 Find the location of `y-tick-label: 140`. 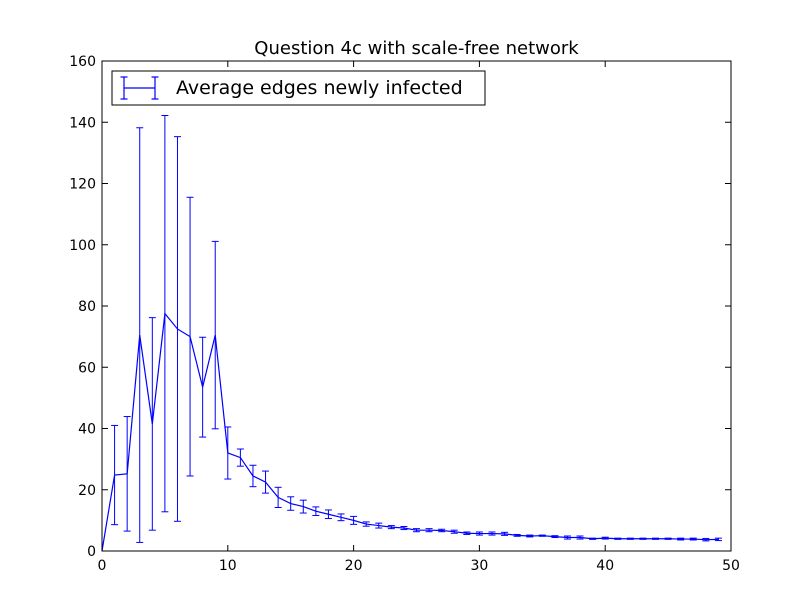

y-tick-label: 140 is located at coordinates (82, 123).